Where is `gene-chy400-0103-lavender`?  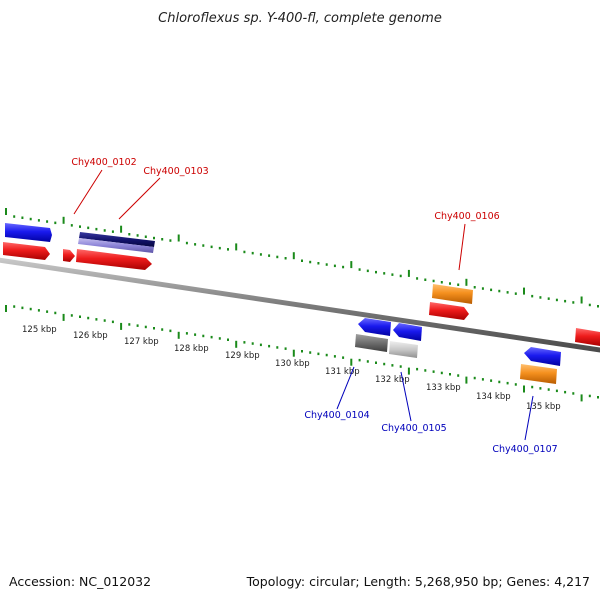 gene-chy400-0103-lavender is located at coordinates (116, 245).